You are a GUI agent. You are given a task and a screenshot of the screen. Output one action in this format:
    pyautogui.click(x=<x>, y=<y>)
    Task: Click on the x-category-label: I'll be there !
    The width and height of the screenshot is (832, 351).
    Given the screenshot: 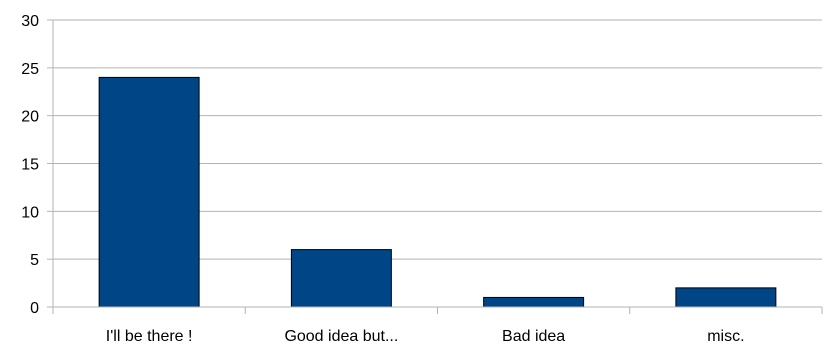 What is the action you would take?
    pyautogui.click(x=149, y=336)
    